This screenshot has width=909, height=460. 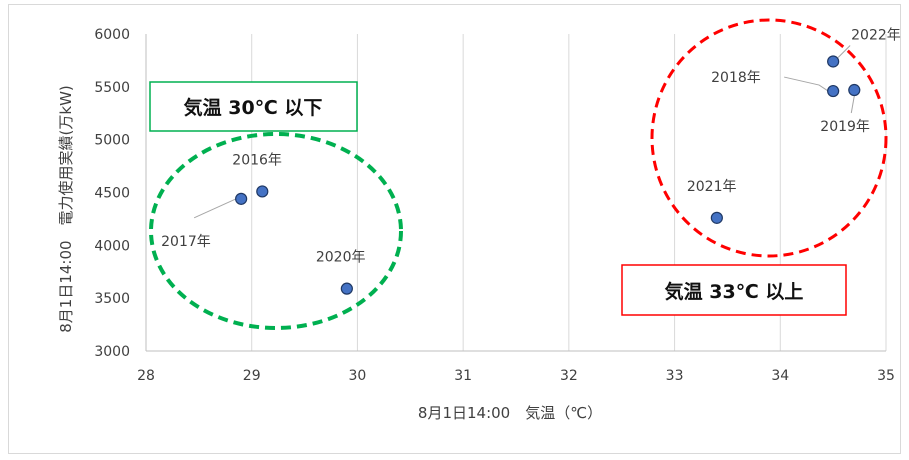 I want to click on x-axis-title: 8月1日14:00 気温（℃）, so click(x=510, y=413).